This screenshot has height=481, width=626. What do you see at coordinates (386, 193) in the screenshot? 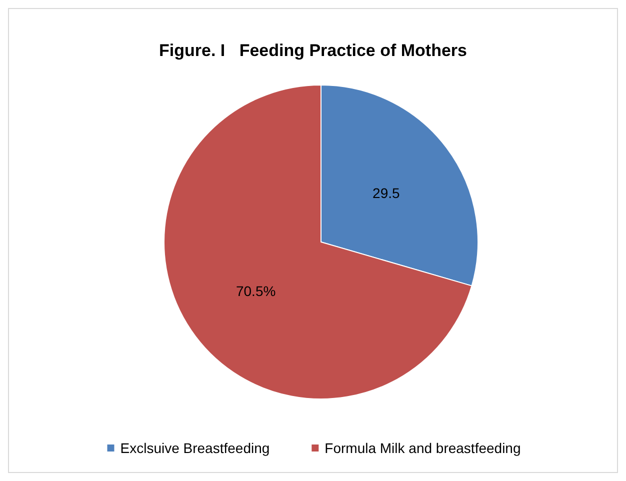
I see `data-label: 29.5` at bounding box center [386, 193].